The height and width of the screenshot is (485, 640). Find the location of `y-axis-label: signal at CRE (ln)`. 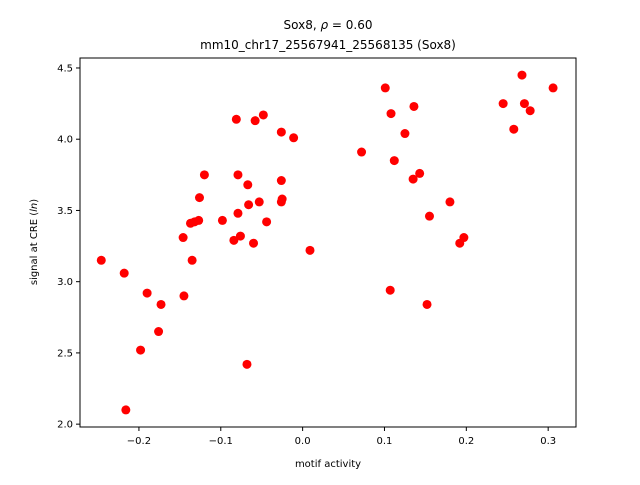

y-axis-label: signal at CRE (ln) is located at coordinates (34, 242).